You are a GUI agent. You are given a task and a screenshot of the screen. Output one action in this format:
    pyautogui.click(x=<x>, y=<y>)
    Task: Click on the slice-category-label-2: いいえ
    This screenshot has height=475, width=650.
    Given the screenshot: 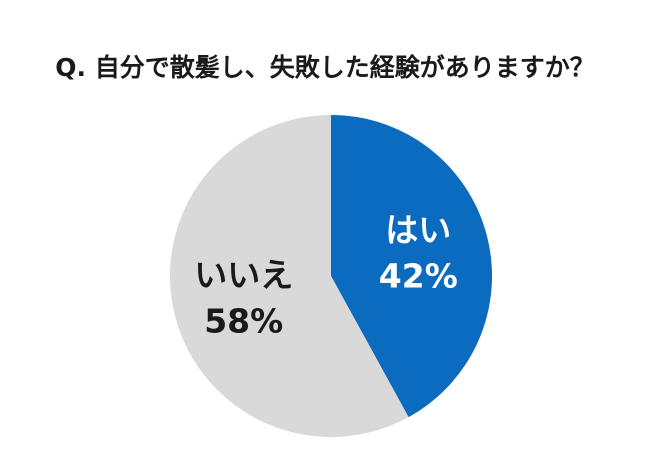 What is the action you would take?
    pyautogui.click(x=243, y=274)
    